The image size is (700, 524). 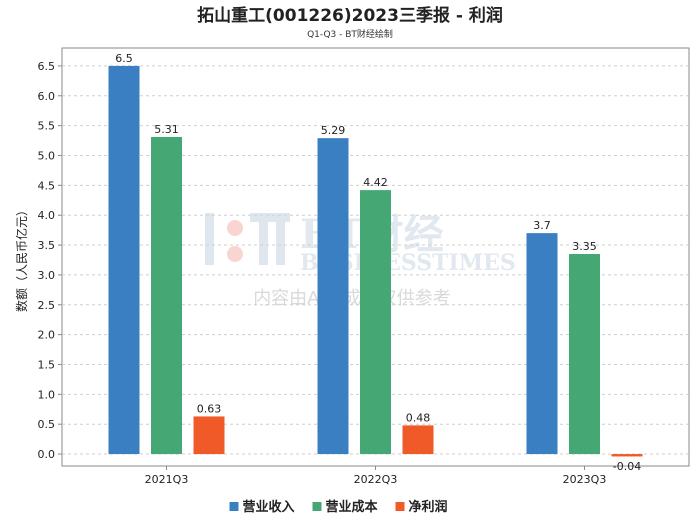 What do you see at coordinates (247, 239) in the screenshot?
I see `watermark-logo-icon` at bounding box center [247, 239].